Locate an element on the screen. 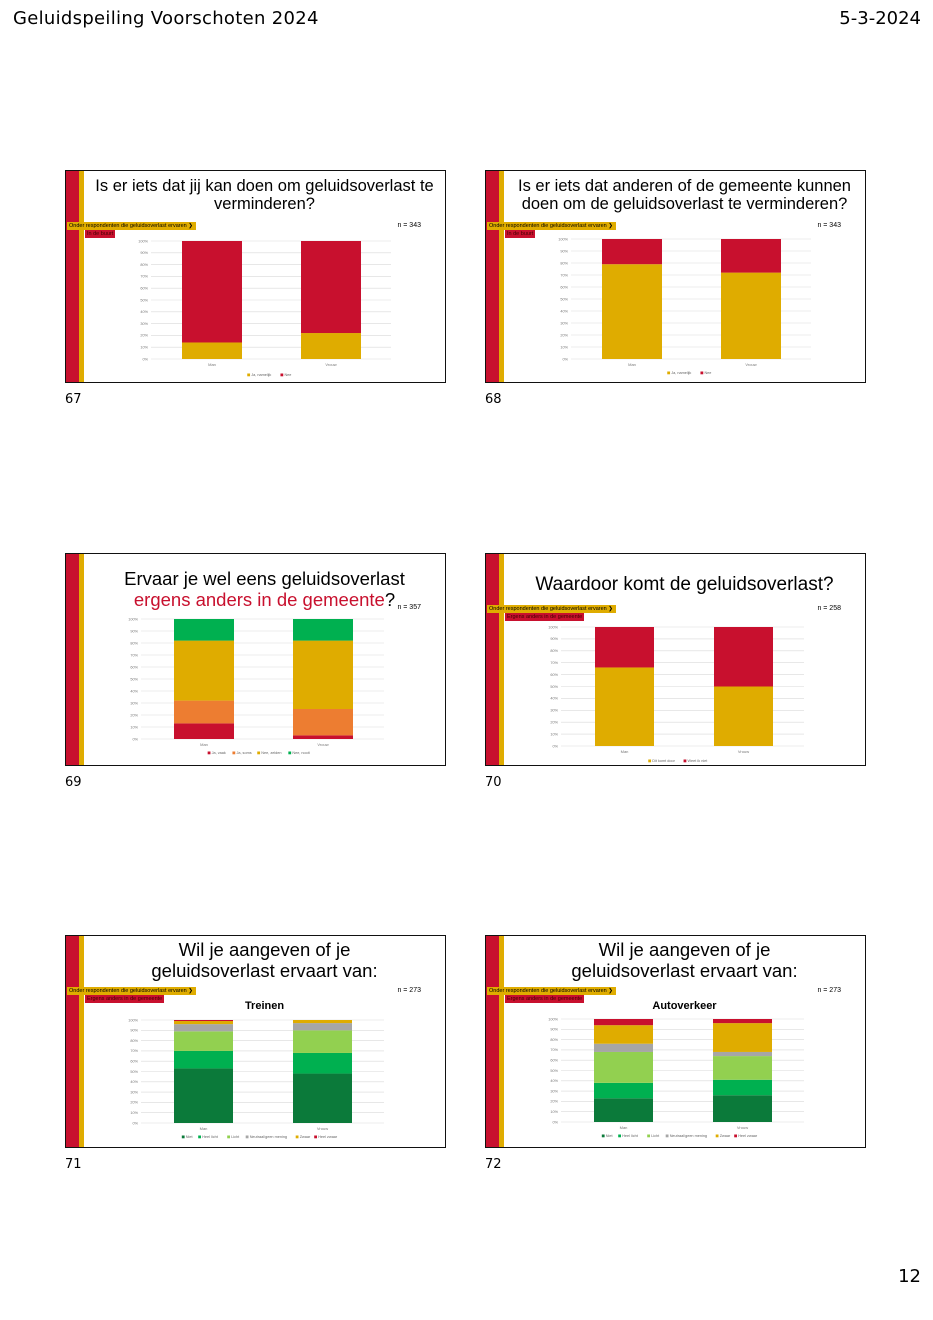 The height and width of the screenshot is (1320, 933). legend-label: Nee, zelden is located at coordinates (271, 753).